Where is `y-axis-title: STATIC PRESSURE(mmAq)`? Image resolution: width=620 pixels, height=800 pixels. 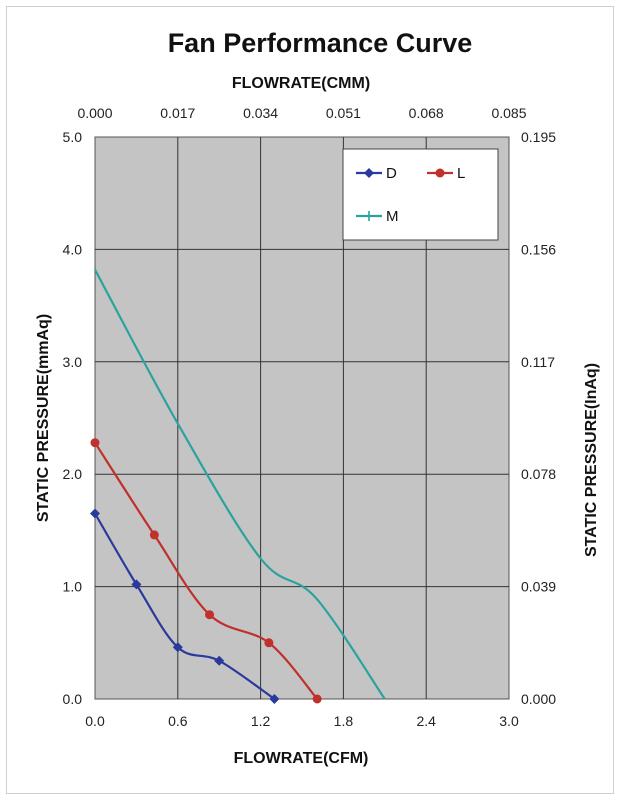
y-axis-title: STATIC PRESSURE(mmAq) is located at coordinates (43, 418).